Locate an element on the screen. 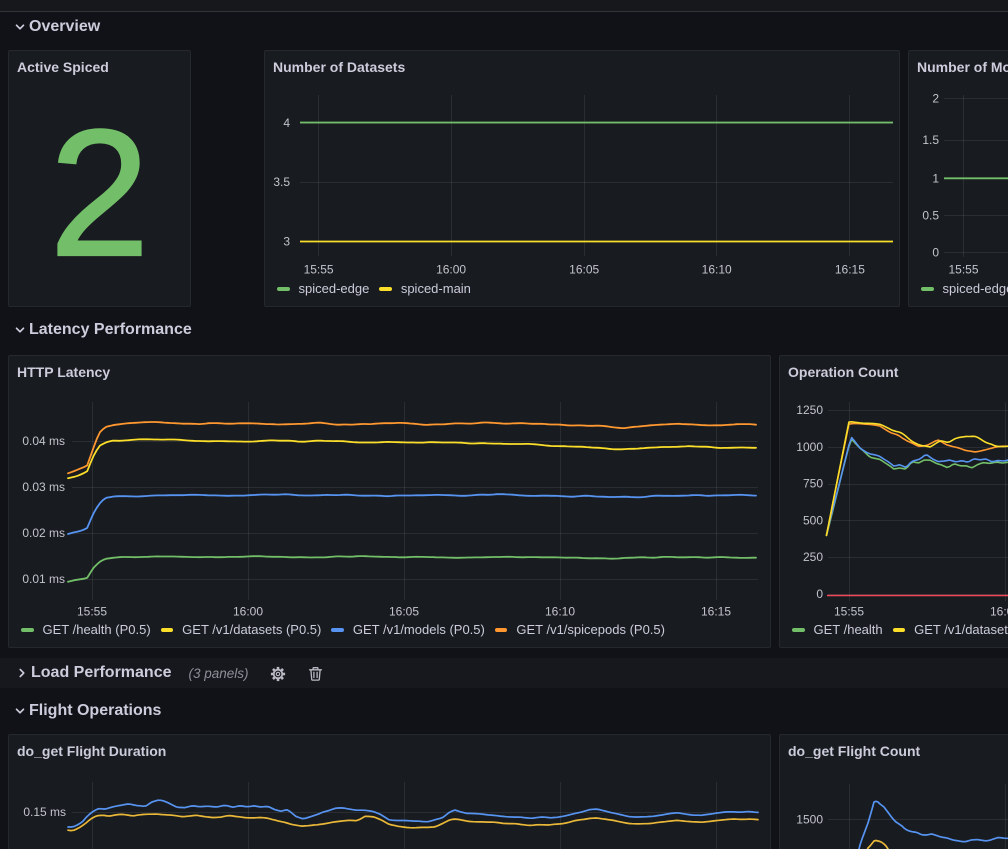 This screenshot has width=1008, height=849. svg-text: 0.01 ms is located at coordinates (43, 579).